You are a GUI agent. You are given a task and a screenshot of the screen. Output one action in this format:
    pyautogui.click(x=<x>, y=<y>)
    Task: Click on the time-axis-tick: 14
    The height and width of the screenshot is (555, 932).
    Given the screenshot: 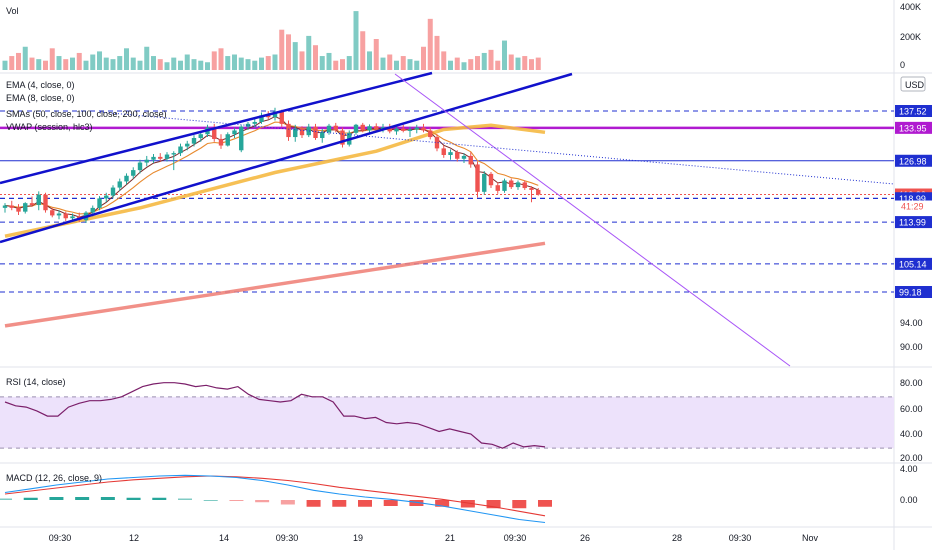 What is the action you would take?
    pyautogui.click(x=224, y=538)
    